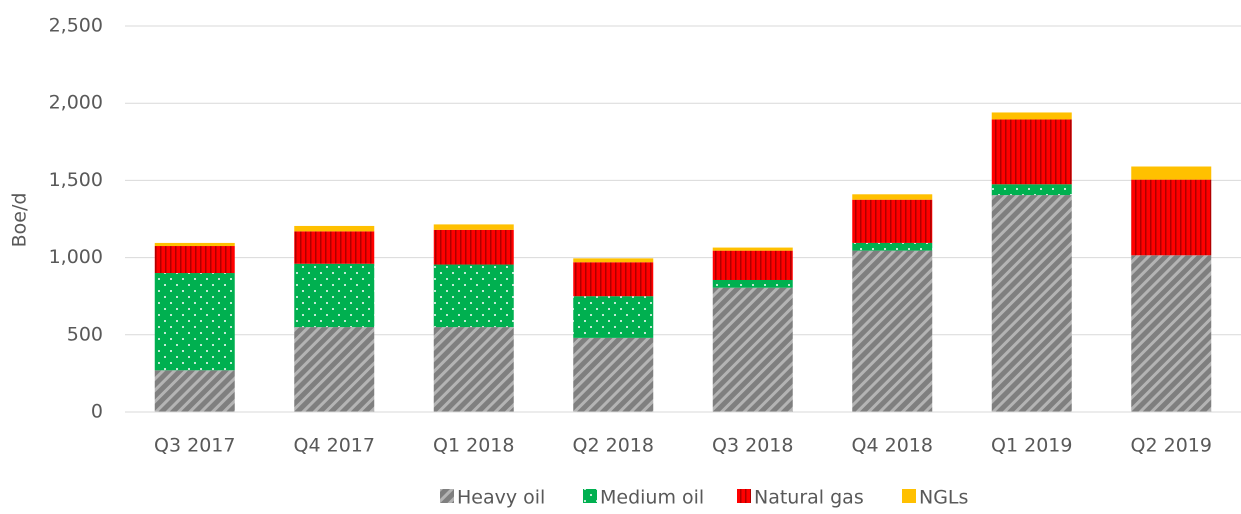 This screenshot has height=514, width=1241. What do you see at coordinates (501, 498) in the screenshot?
I see `legend-label: Heavy oil` at bounding box center [501, 498].